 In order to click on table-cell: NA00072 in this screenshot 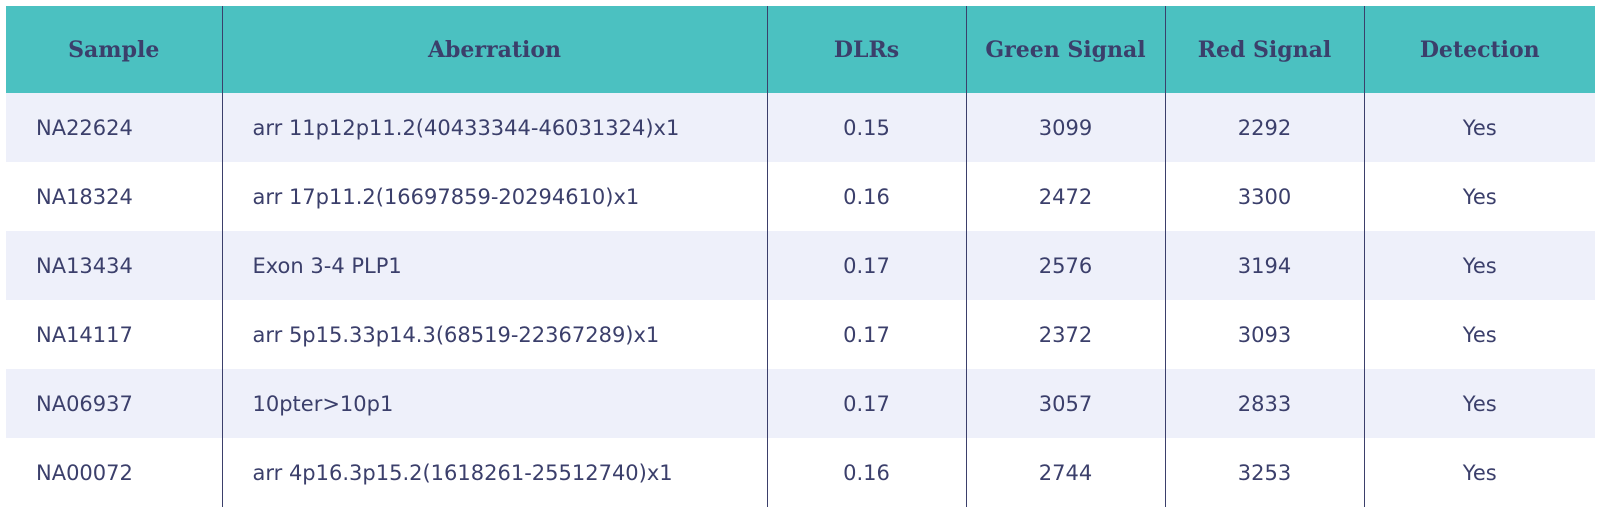, I will do `click(114, 472)`.